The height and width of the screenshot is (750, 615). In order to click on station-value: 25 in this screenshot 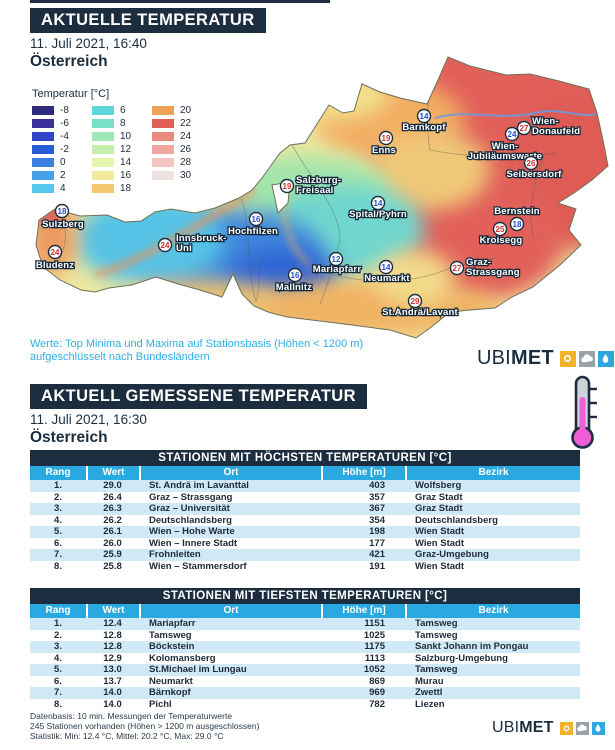, I will do `click(500, 229)`.